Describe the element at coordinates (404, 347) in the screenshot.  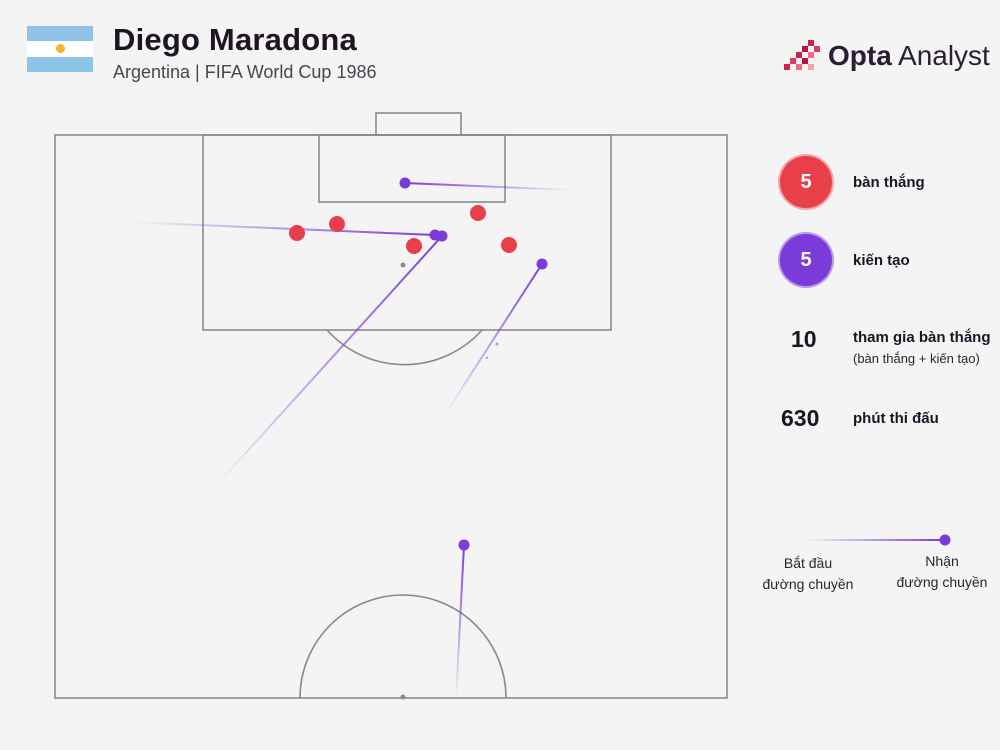
I see `penalty-arc` at that location.